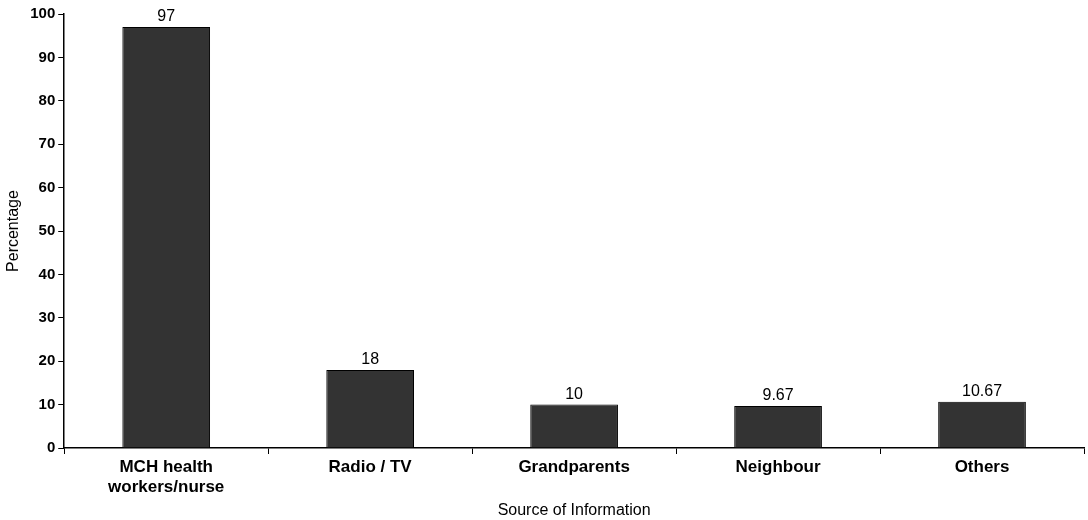 The image size is (1088, 520). Describe the element at coordinates (370, 359) in the screenshot. I see `data-label: 18` at that location.